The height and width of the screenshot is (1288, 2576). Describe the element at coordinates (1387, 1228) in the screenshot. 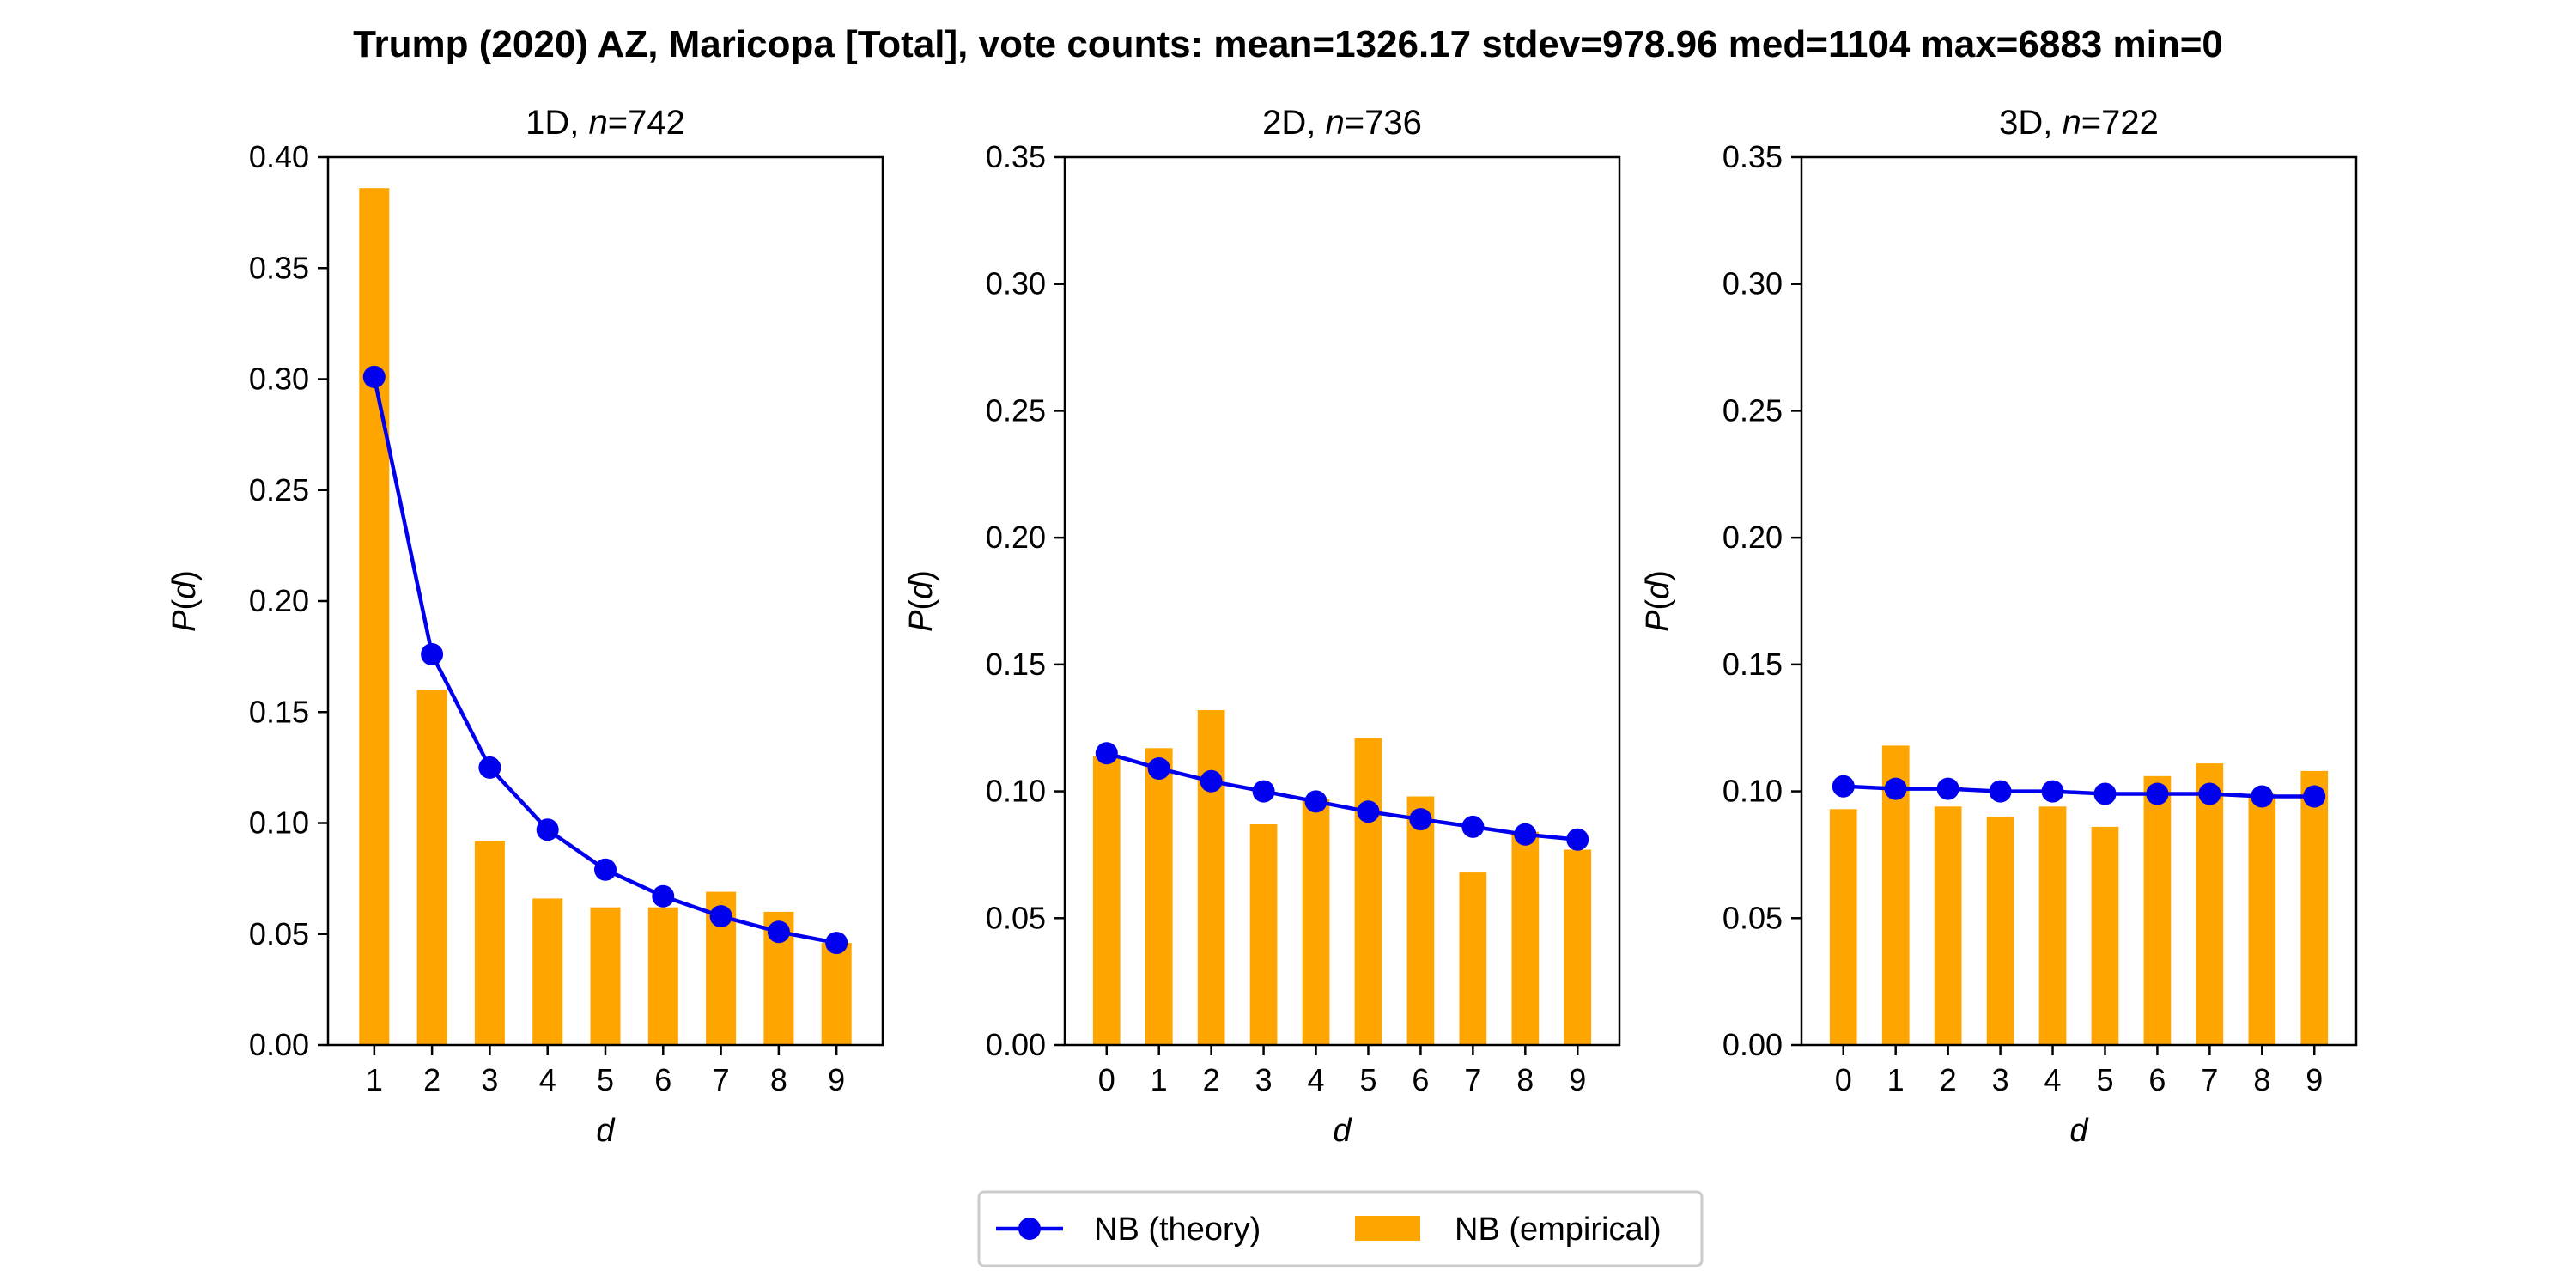

I see `legend-empirical-swatch` at that location.